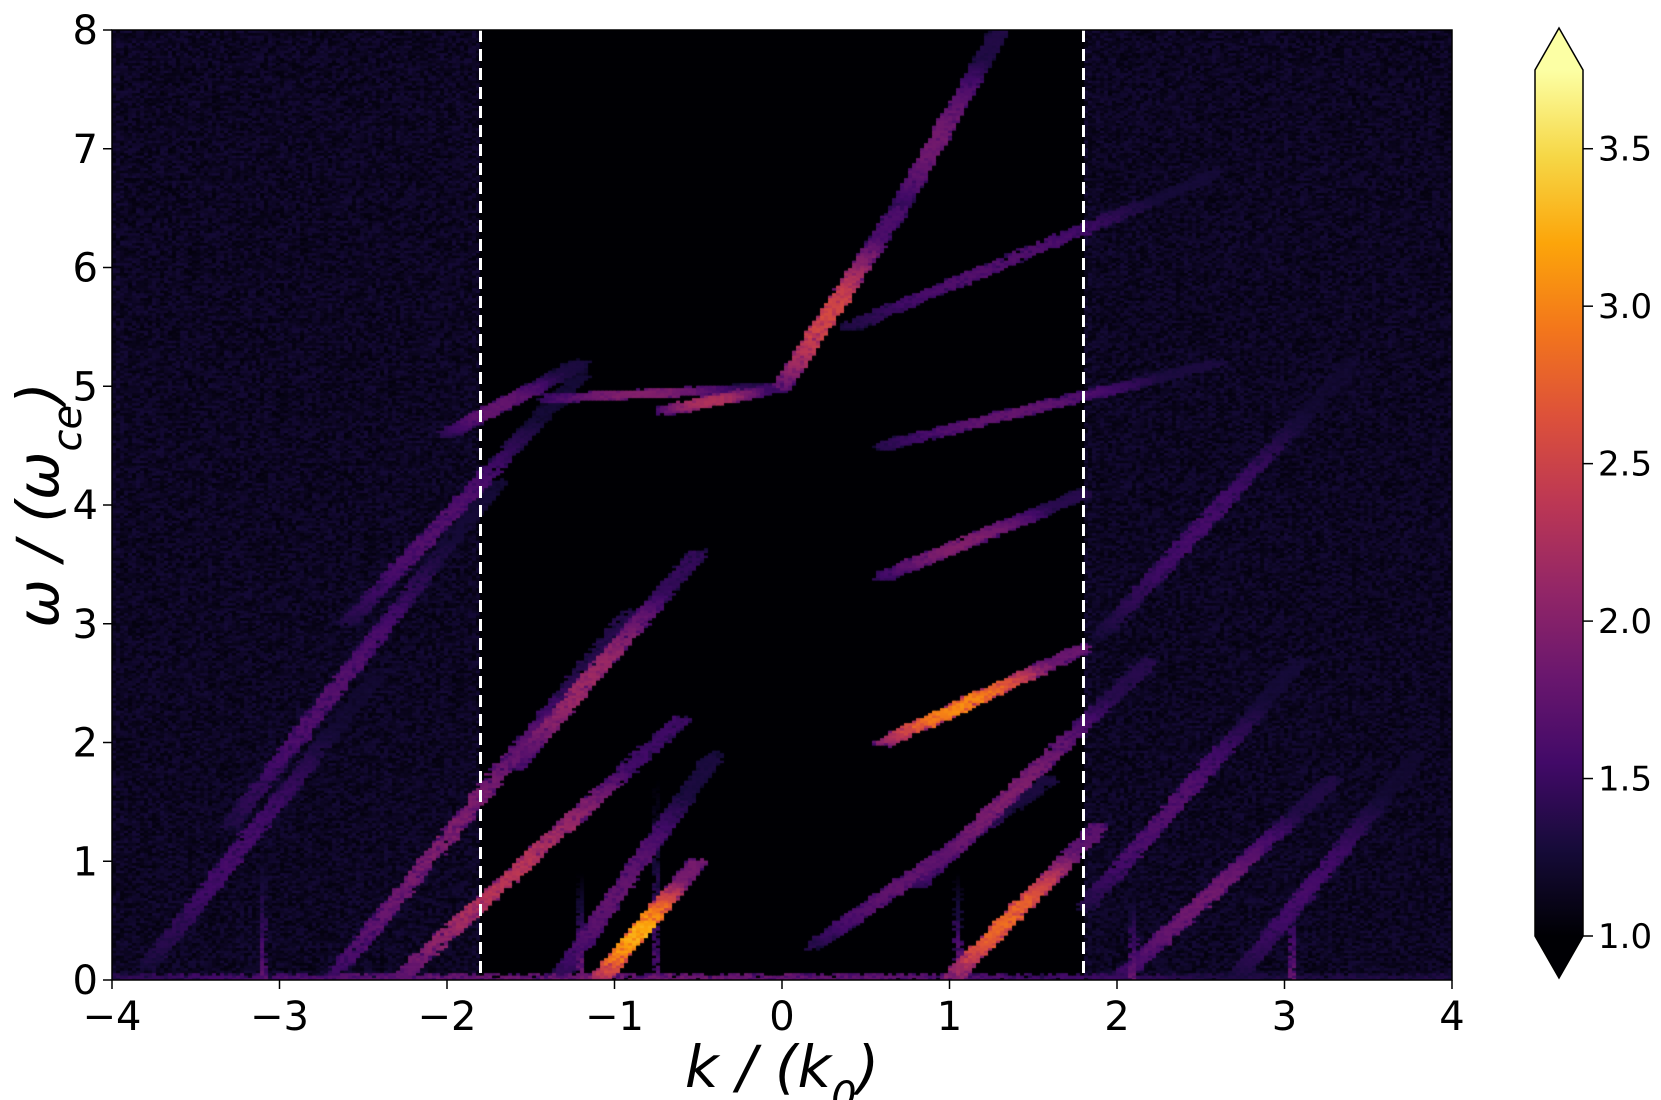 Image resolution: width=1661 pixels, height=1100 pixels. What do you see at coordinates (1559, 49) in the screenshot?
I see `colorbar-extend-max` at bounding box center [1559, 49].